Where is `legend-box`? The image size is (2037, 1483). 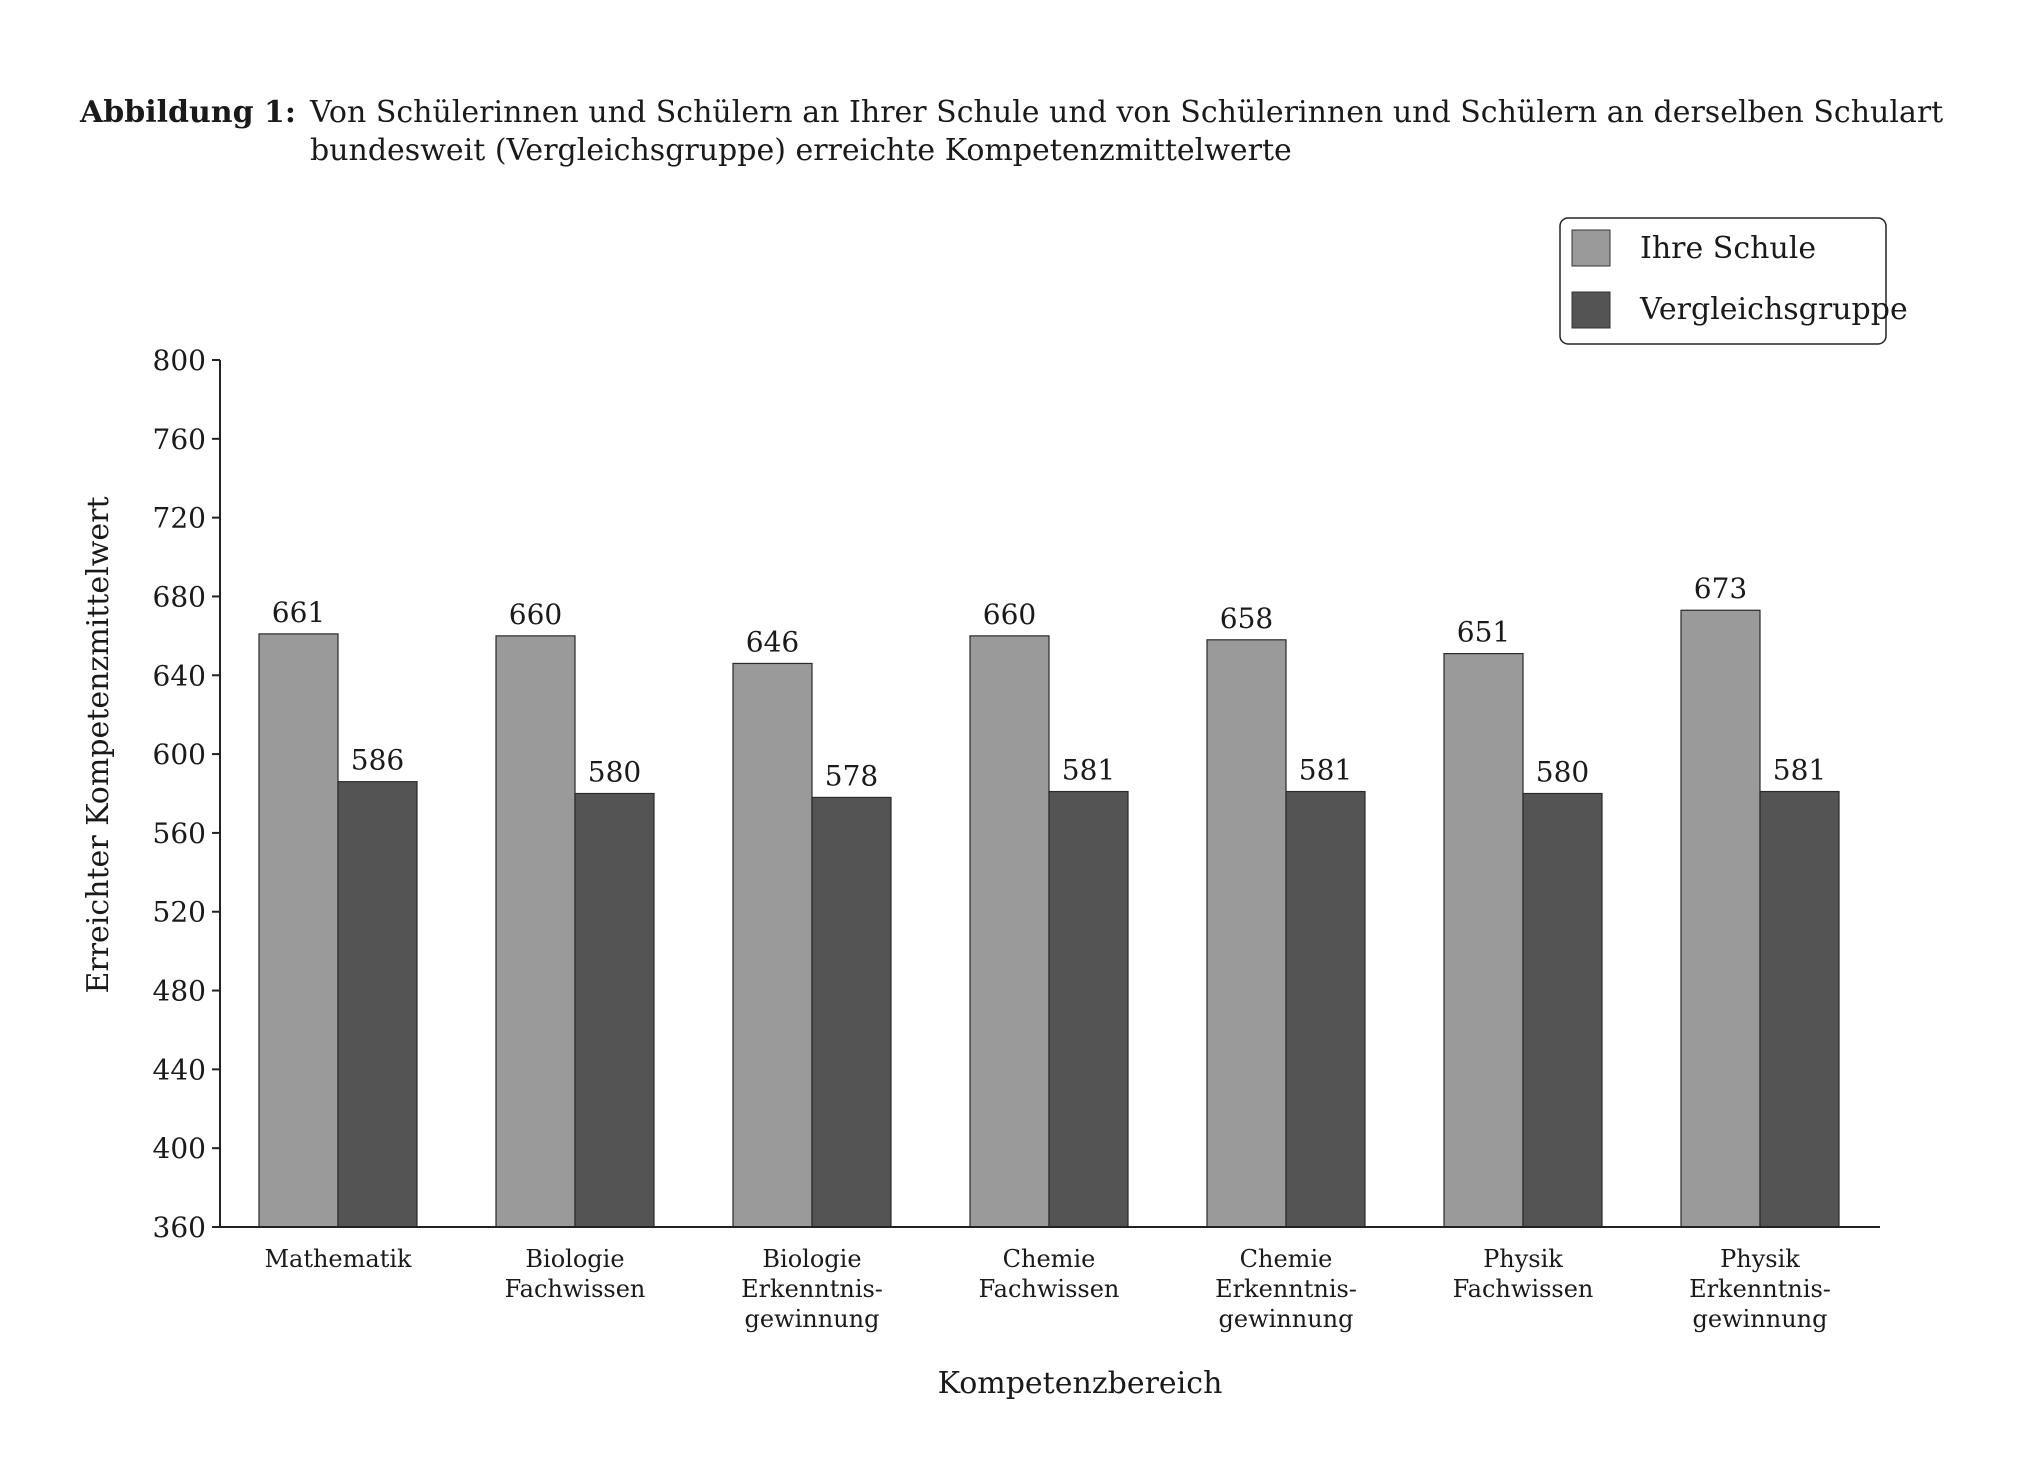
legend-box is located at coordinates (1723, 281).